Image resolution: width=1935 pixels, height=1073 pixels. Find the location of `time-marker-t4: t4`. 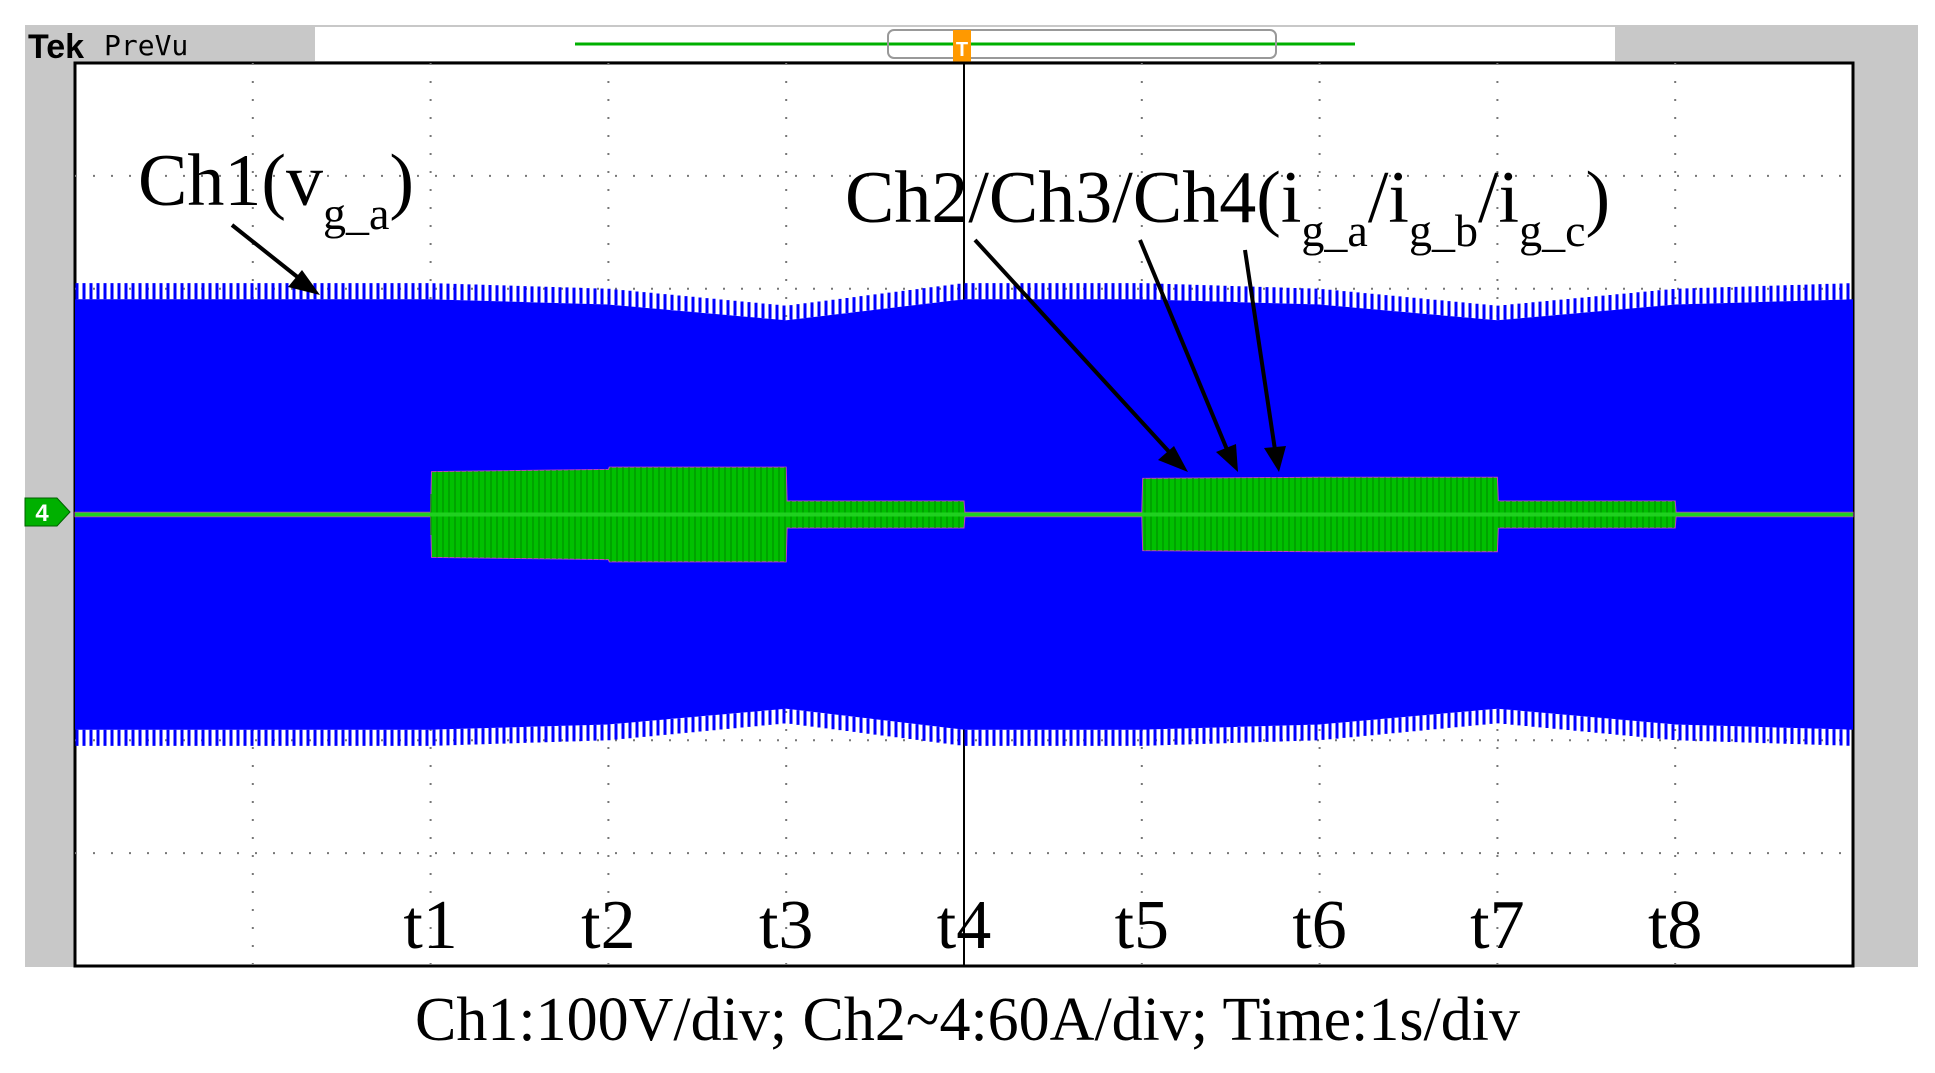

time-marker-t4: t4 is located at coordinates (964, 925).